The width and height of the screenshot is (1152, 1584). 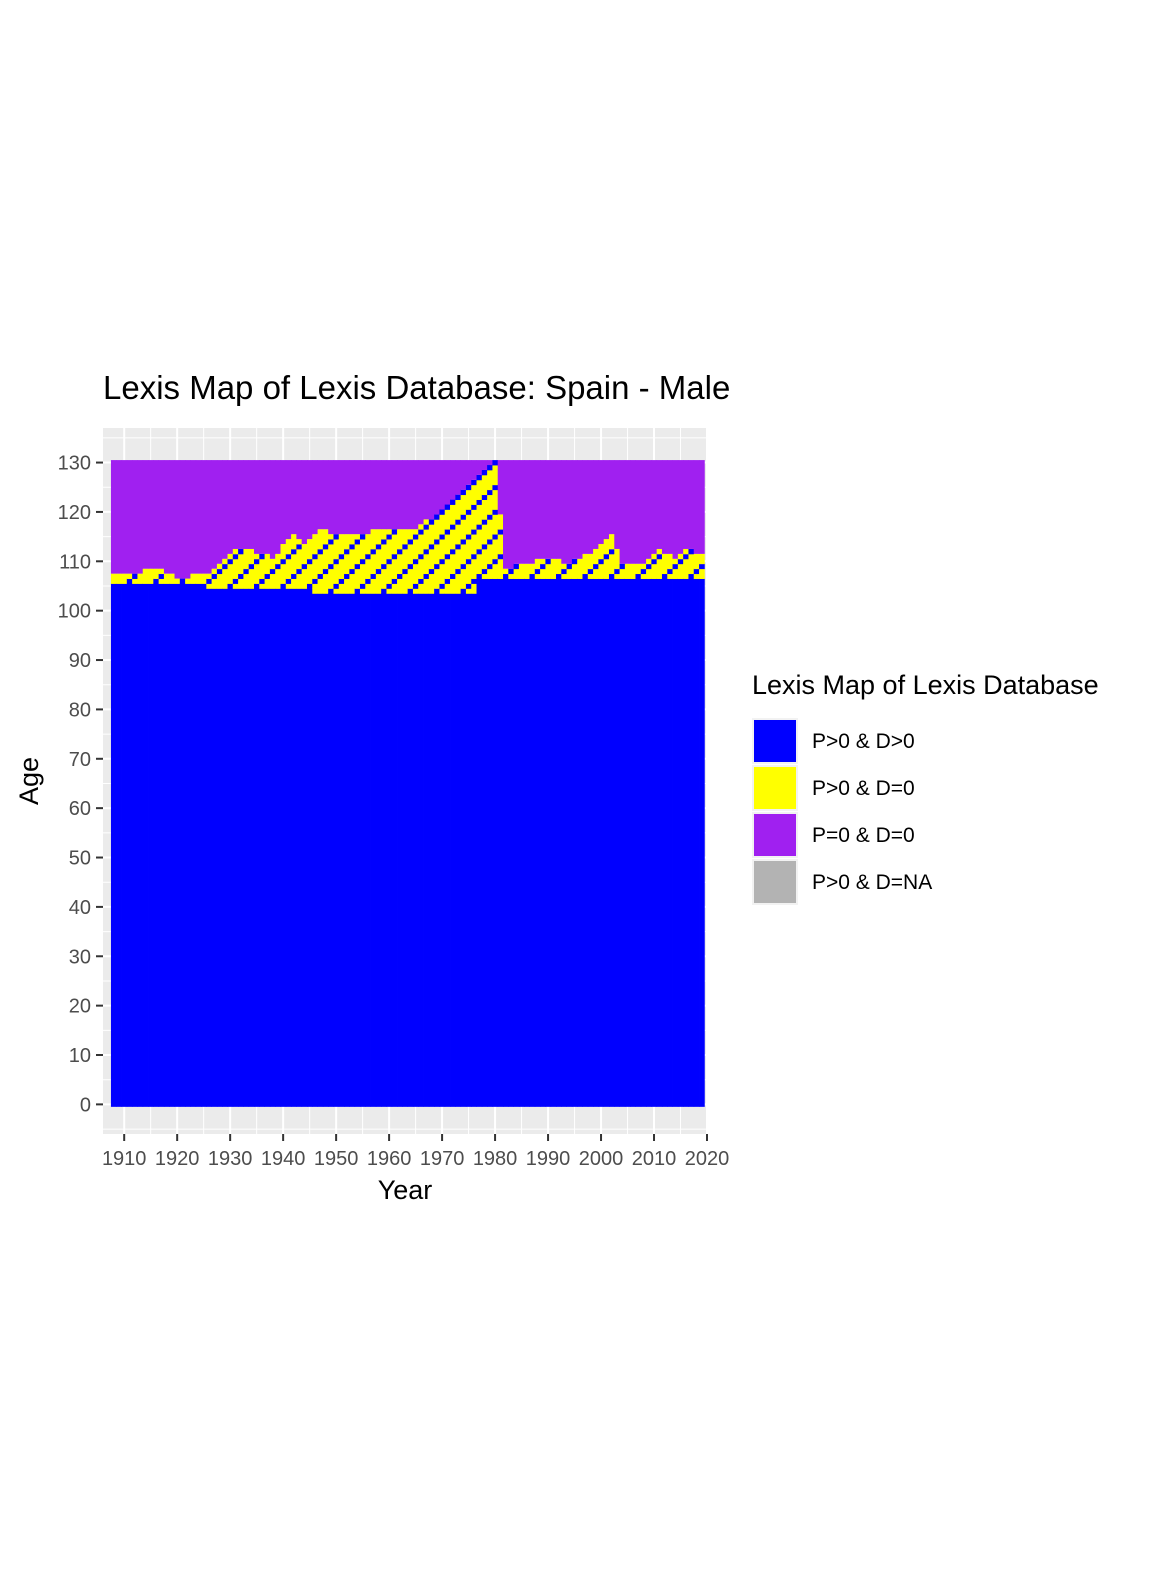 I want to click on y-tick-label: 50, so click(x=80, y=859).